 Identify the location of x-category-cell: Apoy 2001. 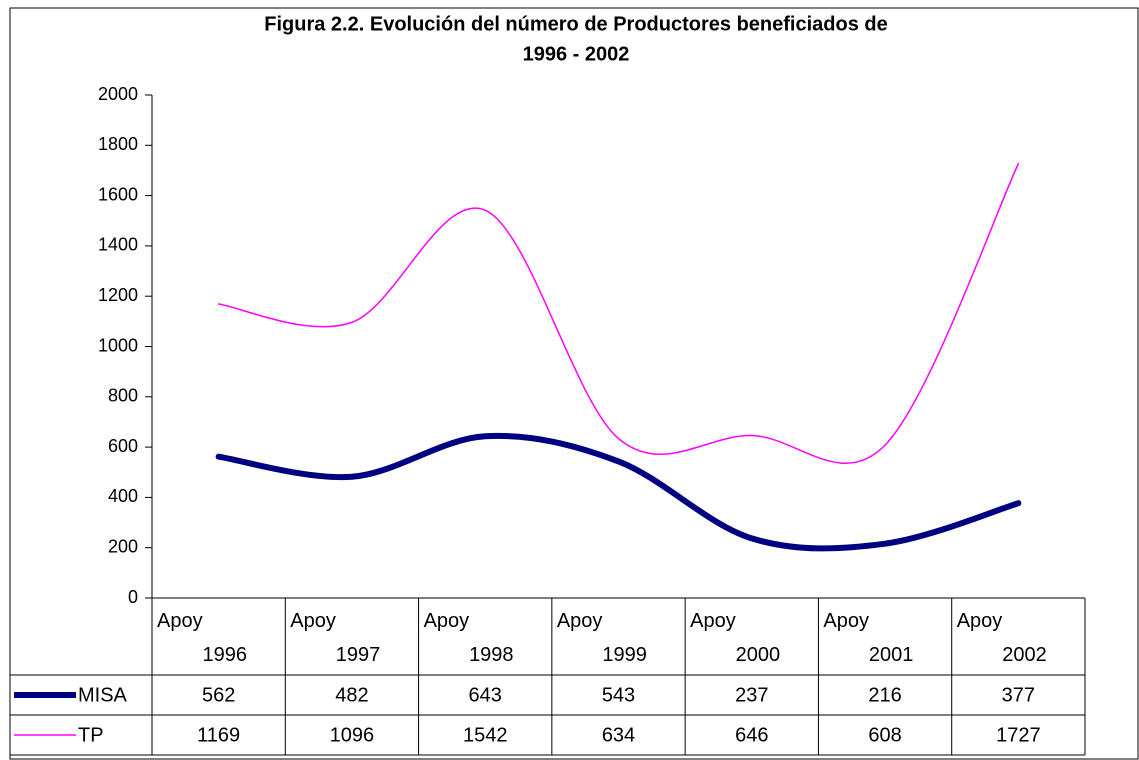
(868, 638).